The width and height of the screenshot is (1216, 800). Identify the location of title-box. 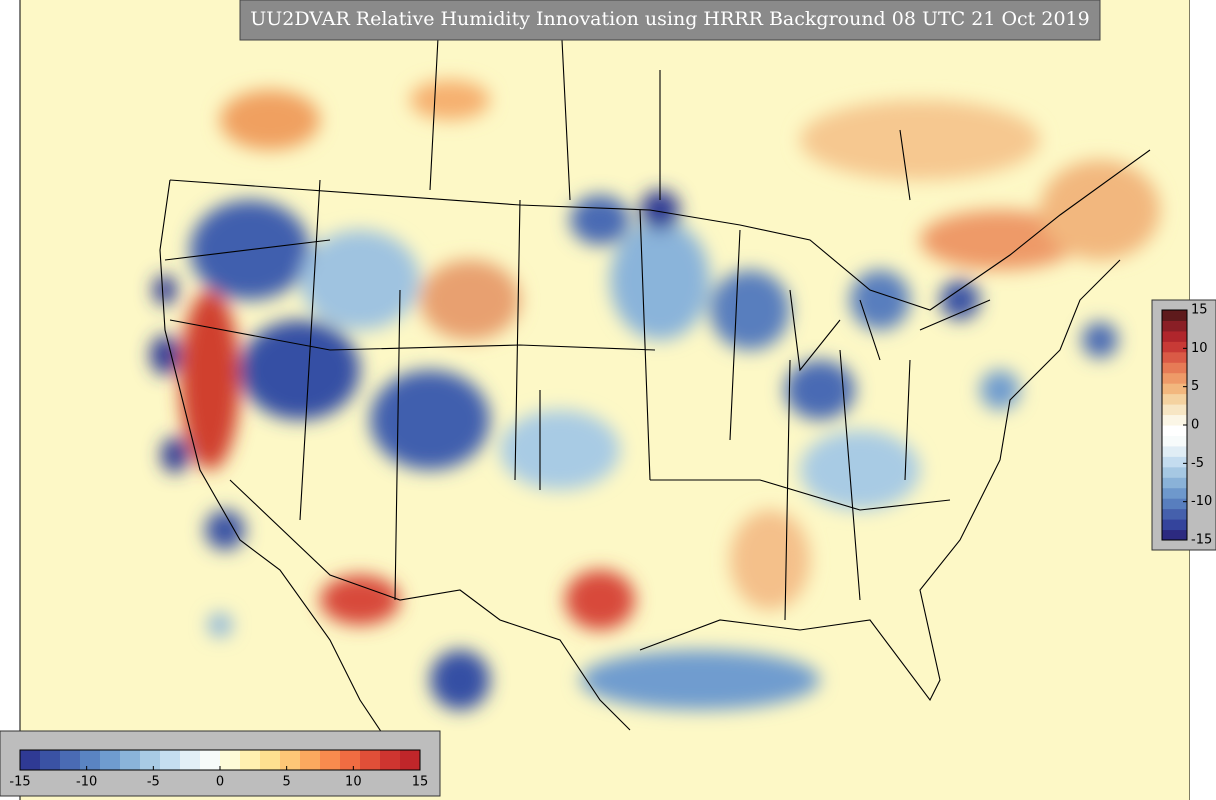
(670, 20).